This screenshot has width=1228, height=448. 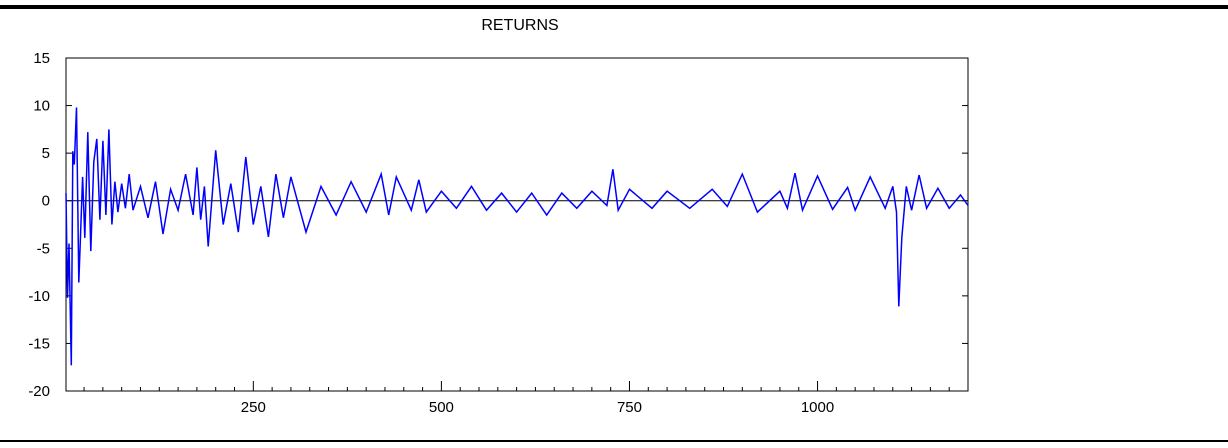 I want to click on x-tick-label: 750, so click(x=629, y=407).